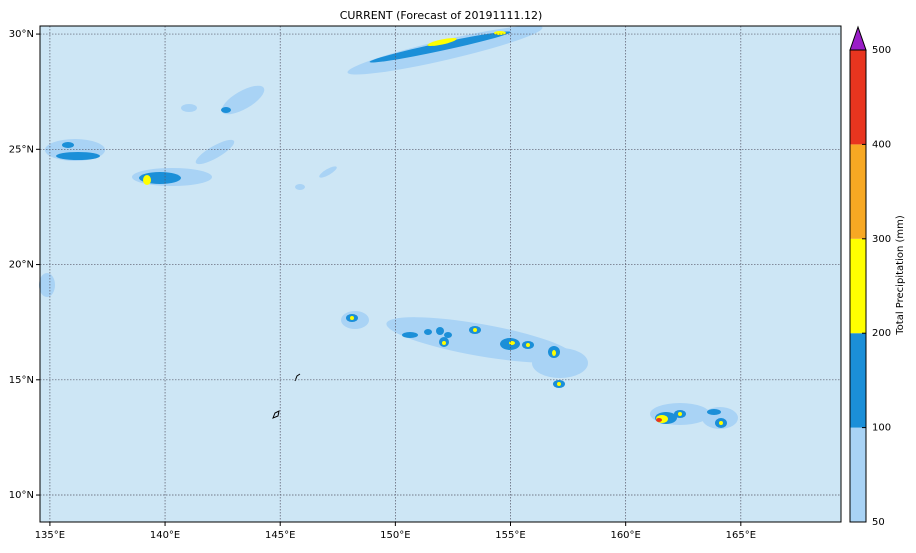 This screenshot has height=553, width=916. Describe the element at coordinates (881, 333) in the screenshot. I see `colorbar-tick-label: 200` at that location.